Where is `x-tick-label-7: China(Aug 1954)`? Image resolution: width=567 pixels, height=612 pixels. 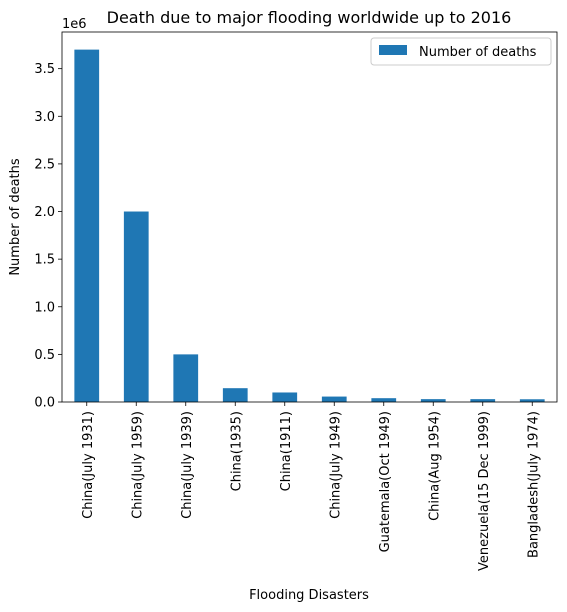
x-tick-label-7: China(Aug 1954) is located at coordinates (434, 466).